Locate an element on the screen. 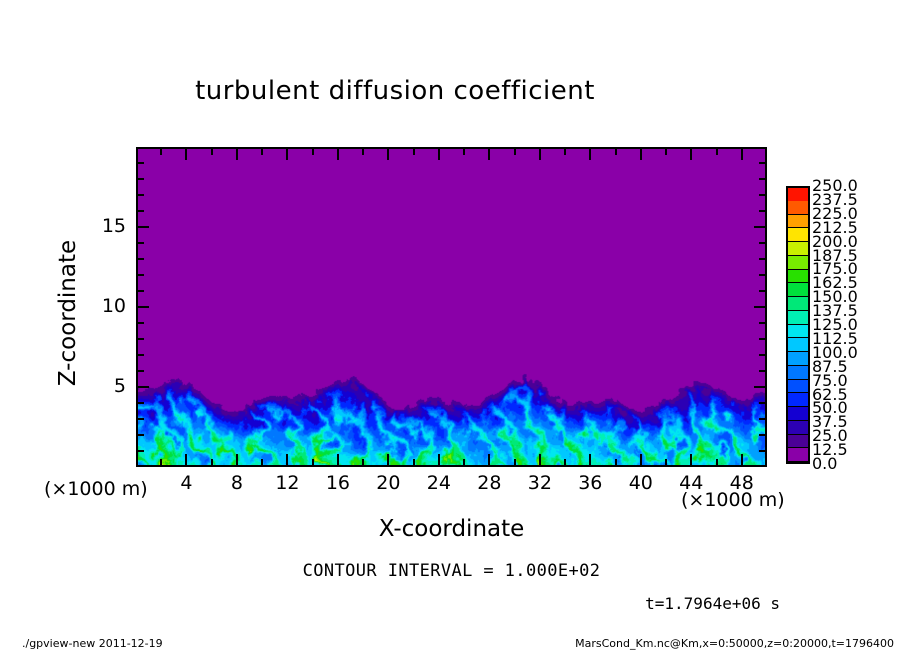 Image resolution: width=904 pixels, height=654 pixels. colorbar-tick-label: 0.0 is located at coordinates (825, 463).